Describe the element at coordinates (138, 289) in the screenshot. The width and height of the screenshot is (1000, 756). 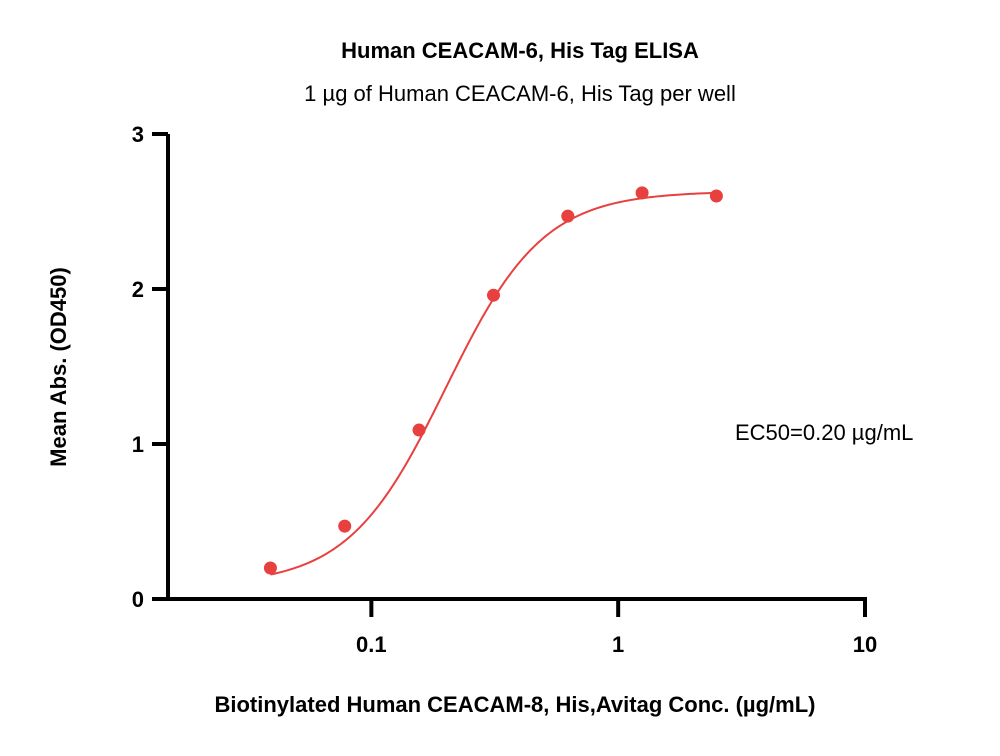
I see `y-tick-label: 2` at that location.